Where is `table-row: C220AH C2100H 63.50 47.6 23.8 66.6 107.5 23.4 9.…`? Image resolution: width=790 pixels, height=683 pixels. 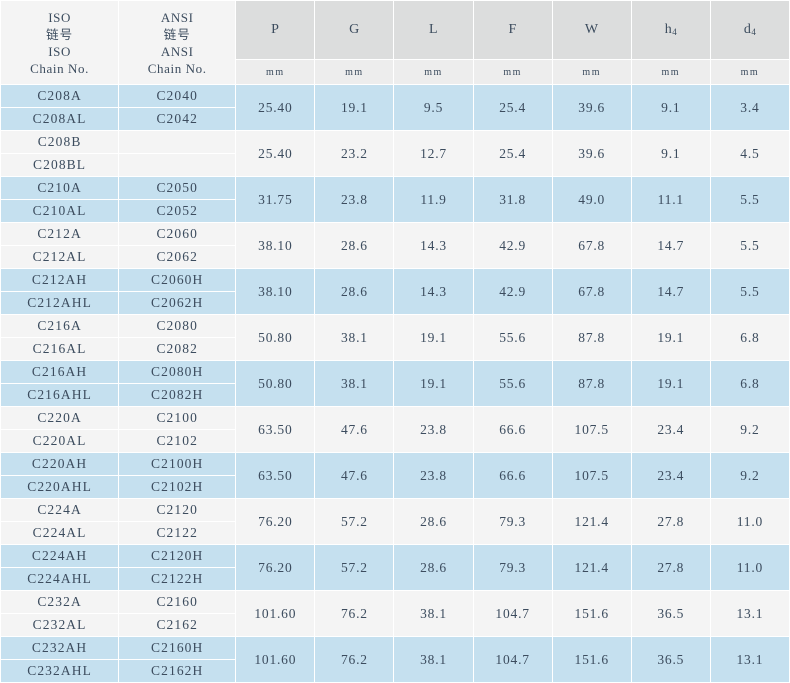 table-row: C220AH C2100H 63.50 47.6 23.8 66.6 107.5 23.4 9.… is located at coordinates (395, 475).